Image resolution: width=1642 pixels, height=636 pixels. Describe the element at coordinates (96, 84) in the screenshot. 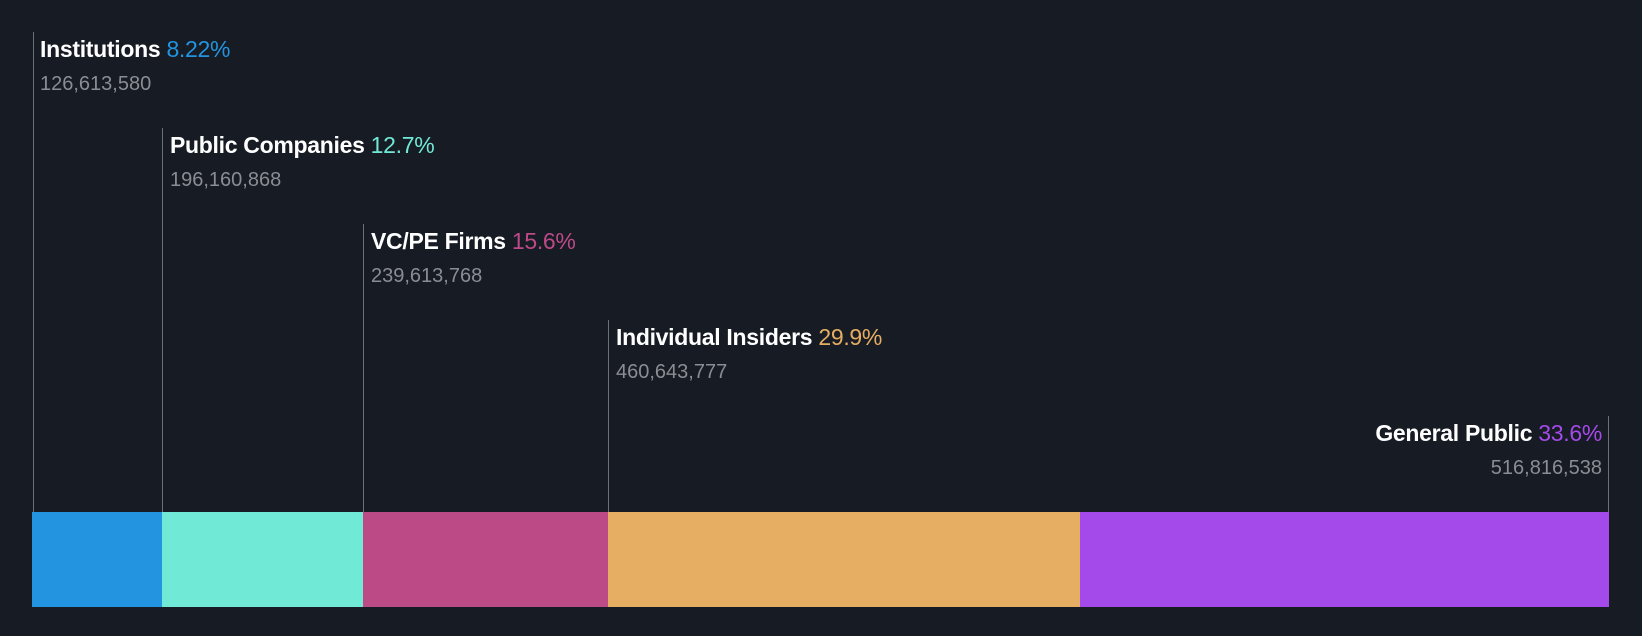

I see `label-shares: 126,613,580` at that location.